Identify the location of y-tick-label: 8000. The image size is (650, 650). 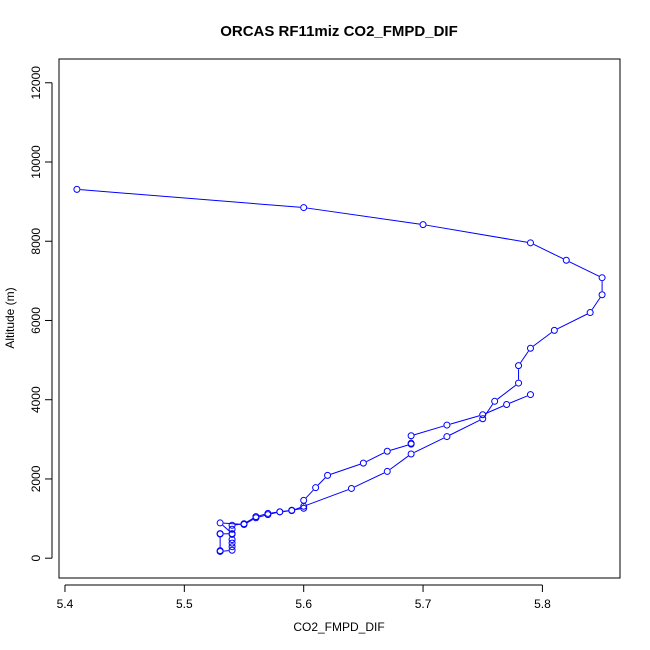
(36, 241).